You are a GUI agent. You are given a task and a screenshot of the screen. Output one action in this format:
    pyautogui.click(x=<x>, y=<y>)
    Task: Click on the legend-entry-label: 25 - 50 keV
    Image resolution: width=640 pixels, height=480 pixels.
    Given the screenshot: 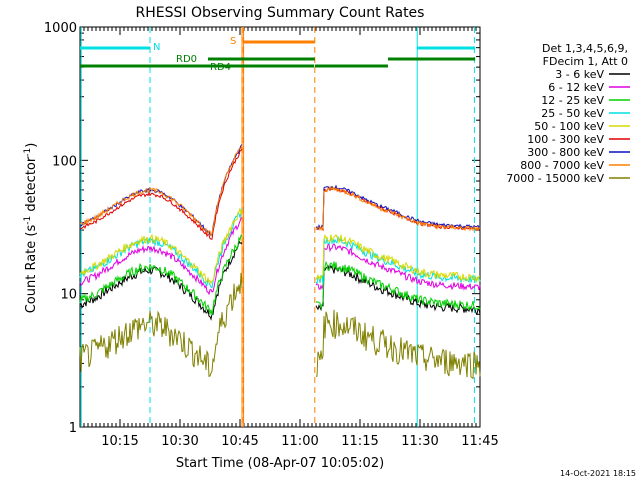 What is the action you would take?
    pyautogui.click(x=572, y=113)
    